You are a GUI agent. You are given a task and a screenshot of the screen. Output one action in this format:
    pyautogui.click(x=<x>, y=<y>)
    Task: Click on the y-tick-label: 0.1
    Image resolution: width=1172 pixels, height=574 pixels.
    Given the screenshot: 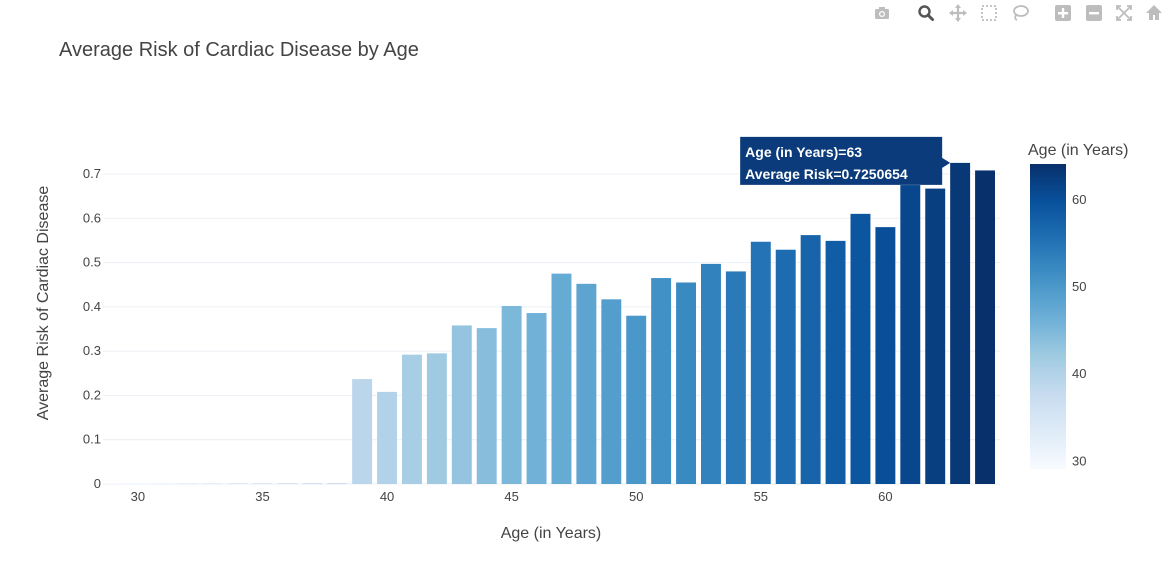 What is the action you would take?
    pyautogui.click(x=92, y=439)
    